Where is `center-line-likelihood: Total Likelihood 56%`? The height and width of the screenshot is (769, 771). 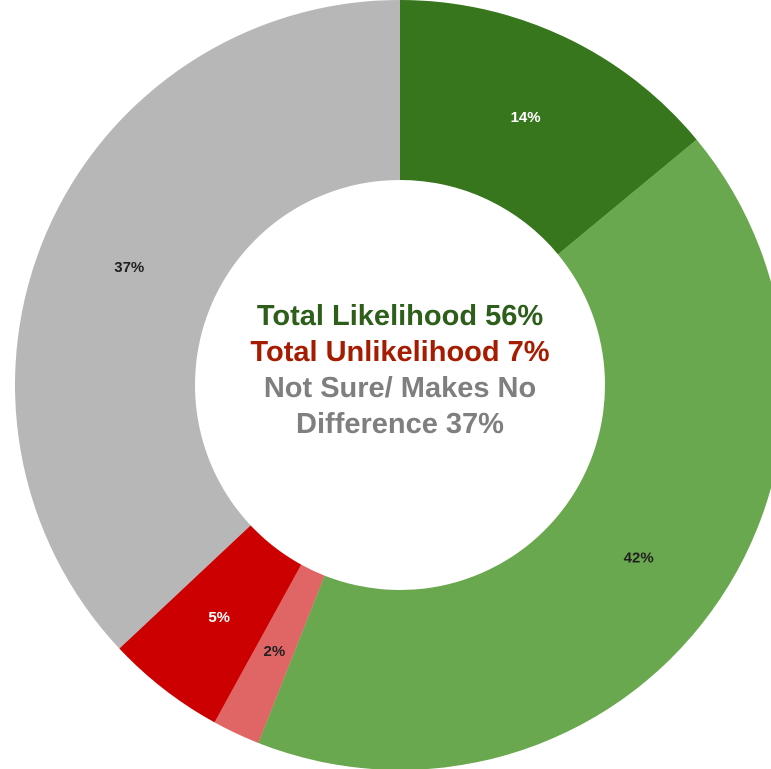 center-line-likelihood: Total Likelihood 56% is located at coordinates (400, 316).